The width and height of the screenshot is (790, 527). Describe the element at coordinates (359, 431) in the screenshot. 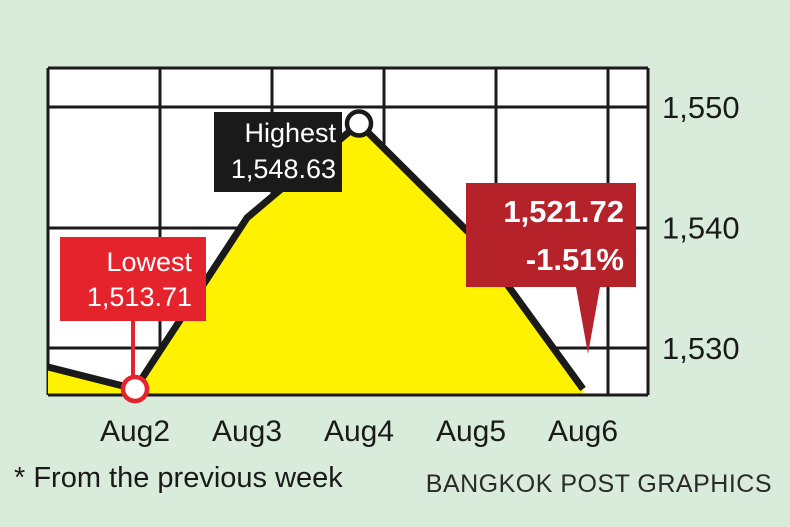

I see `x-tick-label: Aug4` at that location.